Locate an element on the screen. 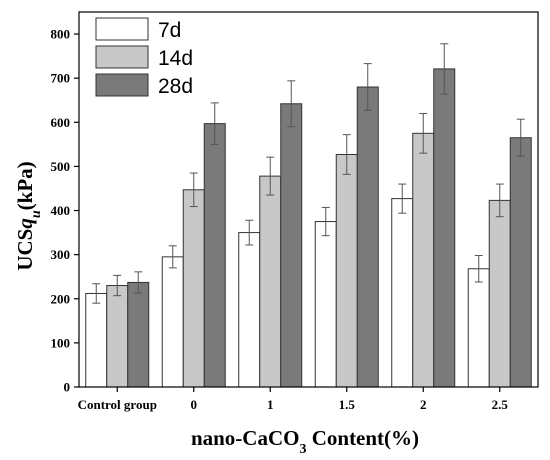  x-tick-label: 2.5 is located at coordinates (500, 404).